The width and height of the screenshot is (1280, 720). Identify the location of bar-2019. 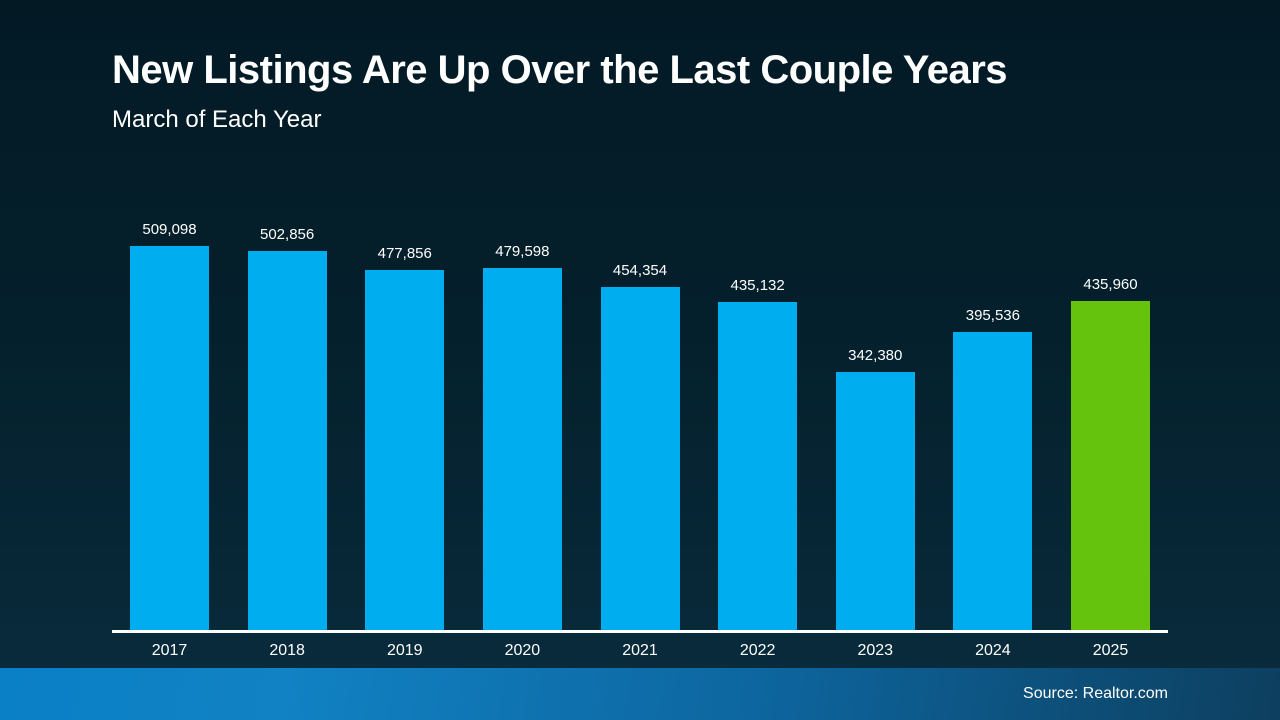
(405, 450).